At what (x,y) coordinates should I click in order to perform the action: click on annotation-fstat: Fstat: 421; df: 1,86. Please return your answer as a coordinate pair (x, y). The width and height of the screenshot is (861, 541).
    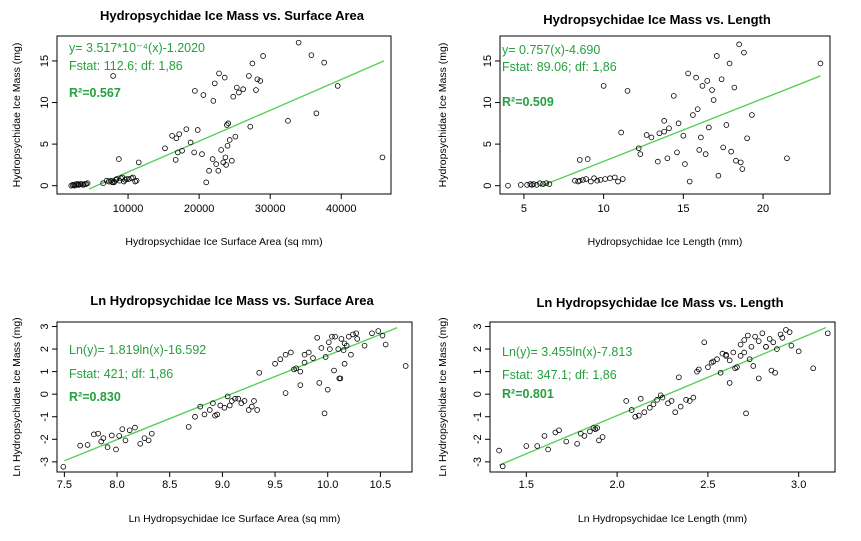
    Looking at the image, I should click on (121, 374).